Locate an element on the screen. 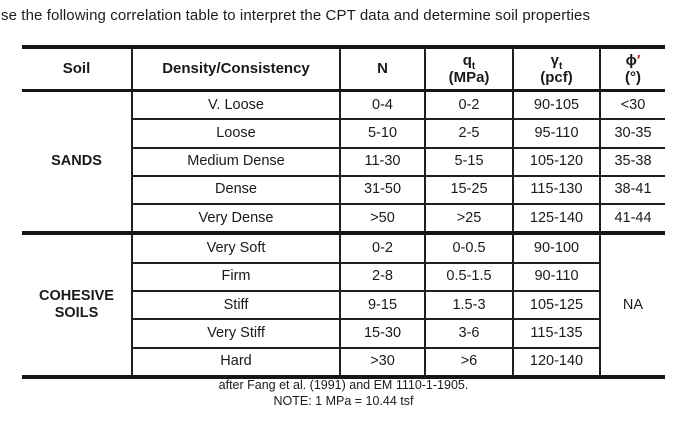 The width and height of the screenshot is (700, 423). phi-cell: 35-38 is located at coordinates (632, 161).